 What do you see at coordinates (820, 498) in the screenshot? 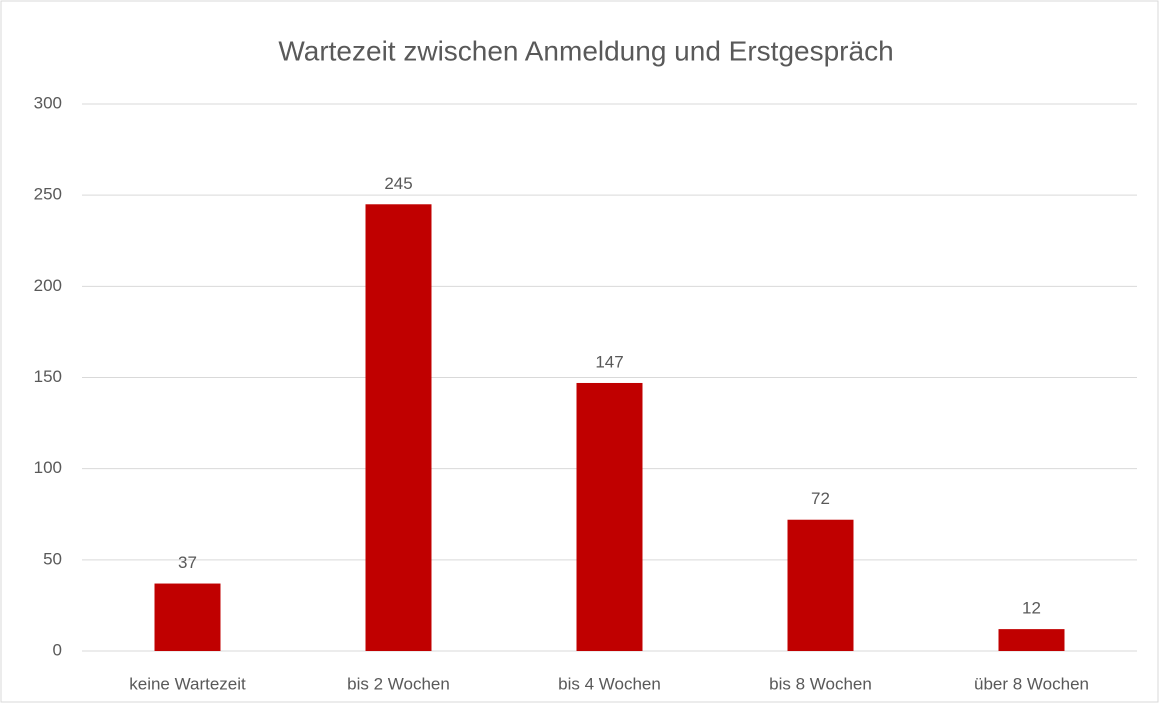
I see `data-label: 72` at bounding box center [820, 498].